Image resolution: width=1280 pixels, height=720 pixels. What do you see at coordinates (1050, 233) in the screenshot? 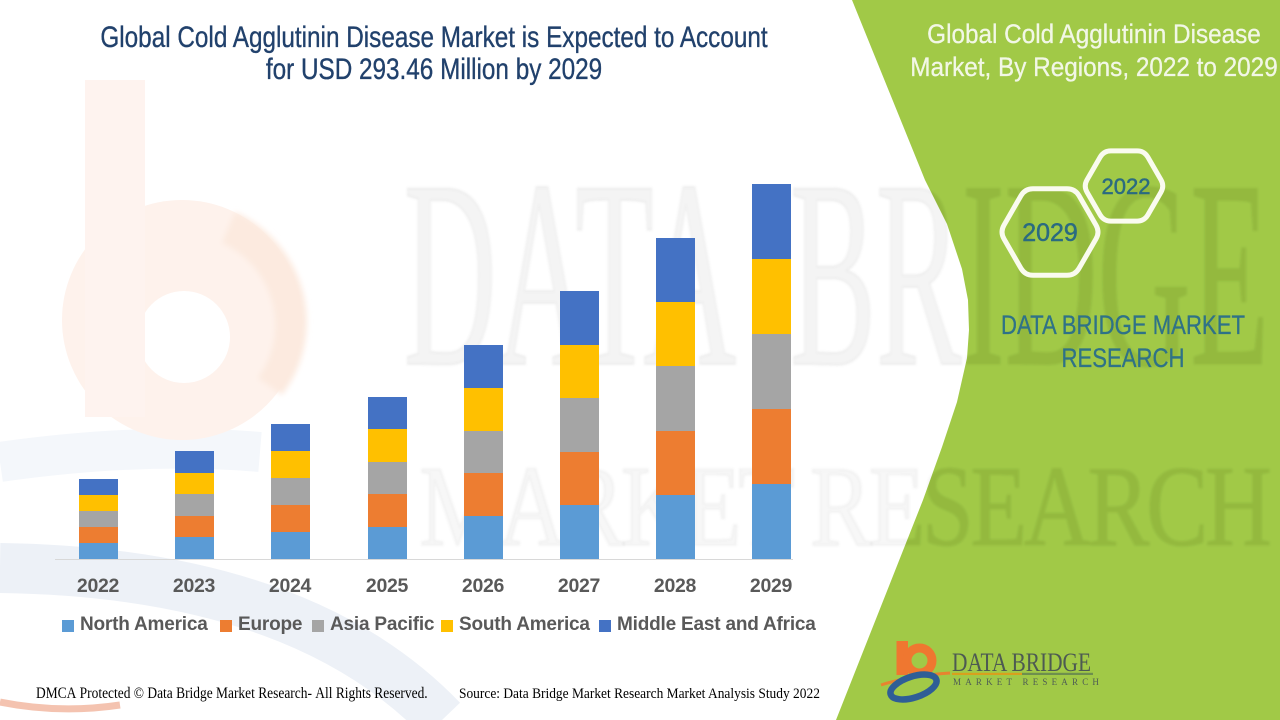
I see `svg-text: 2029` at bounding box center [1050, 233].